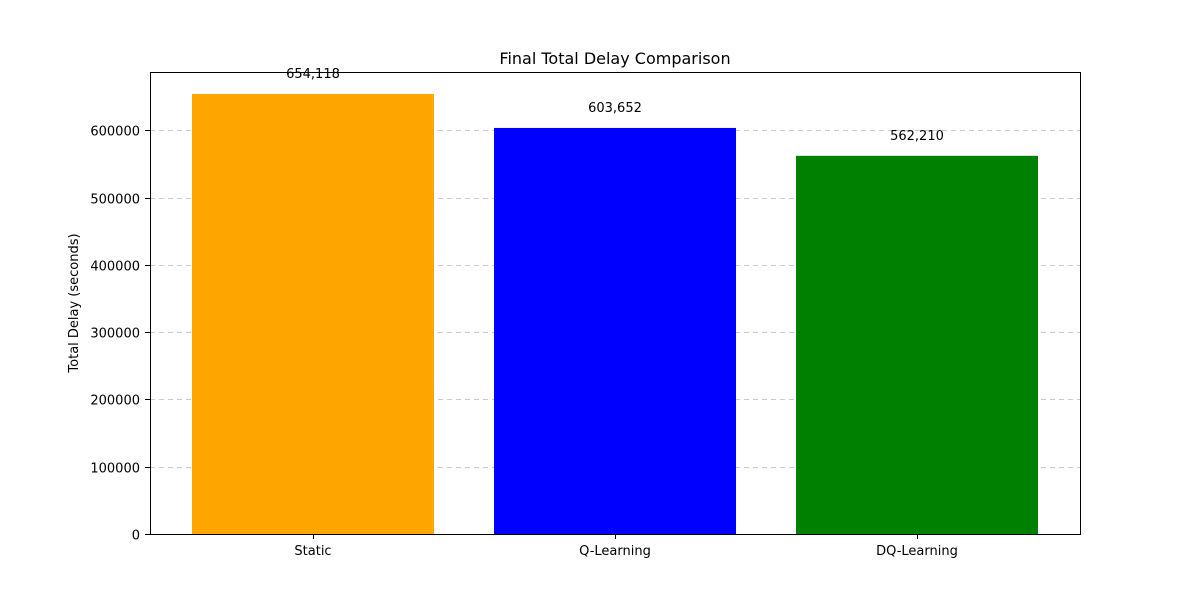  Describe the element at coordinates (115, 267) in the screenshot. I see `y-tick-label: 400000` at that location.